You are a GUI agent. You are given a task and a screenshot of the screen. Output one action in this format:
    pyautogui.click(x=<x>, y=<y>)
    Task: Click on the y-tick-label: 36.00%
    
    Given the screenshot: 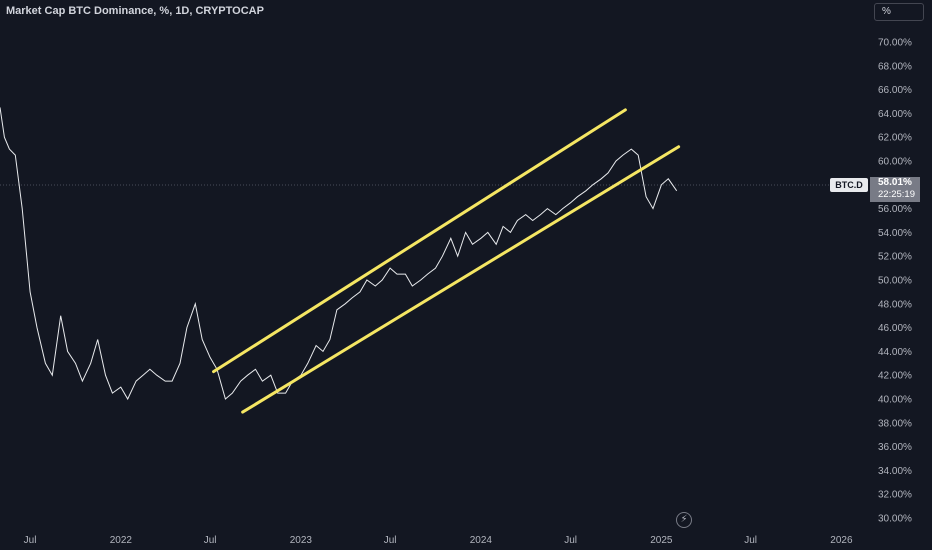 What is the action you would take?
    pyautogui.click(x=895, y=447)
    